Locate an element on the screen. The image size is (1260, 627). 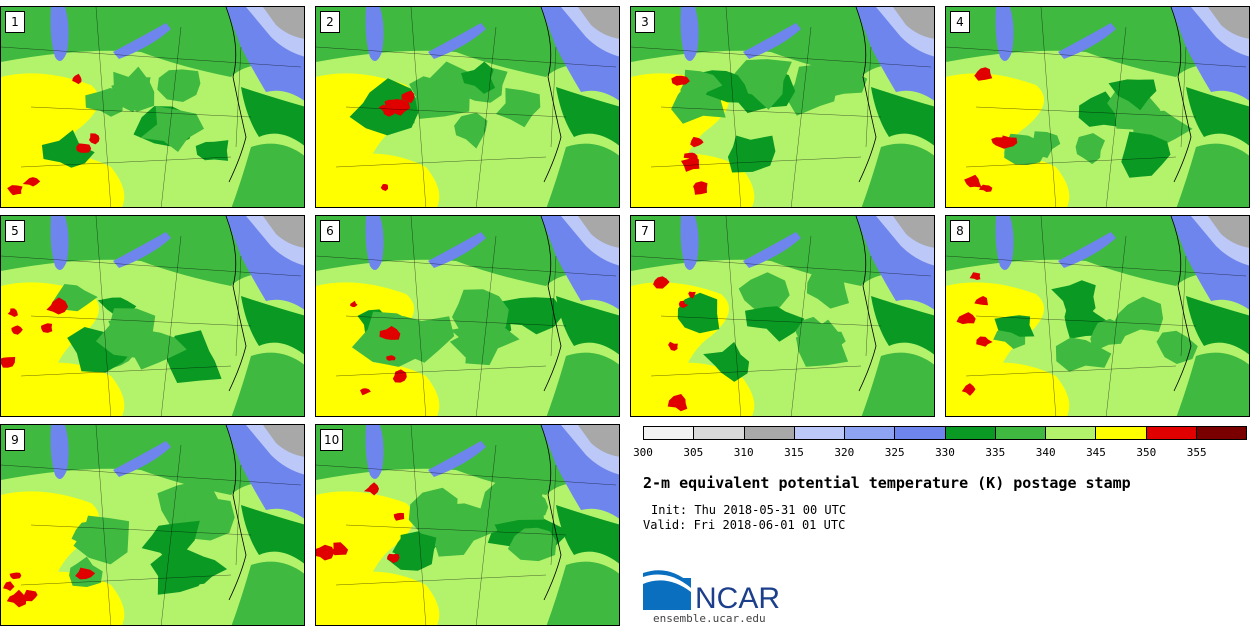
colorbar-tick-label: 345 is located at coordinates (1096, 452).